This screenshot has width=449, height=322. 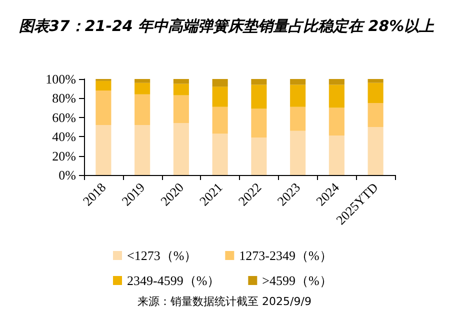 I want to click on y-tick-label: 80%, so click(x=64, y=98).